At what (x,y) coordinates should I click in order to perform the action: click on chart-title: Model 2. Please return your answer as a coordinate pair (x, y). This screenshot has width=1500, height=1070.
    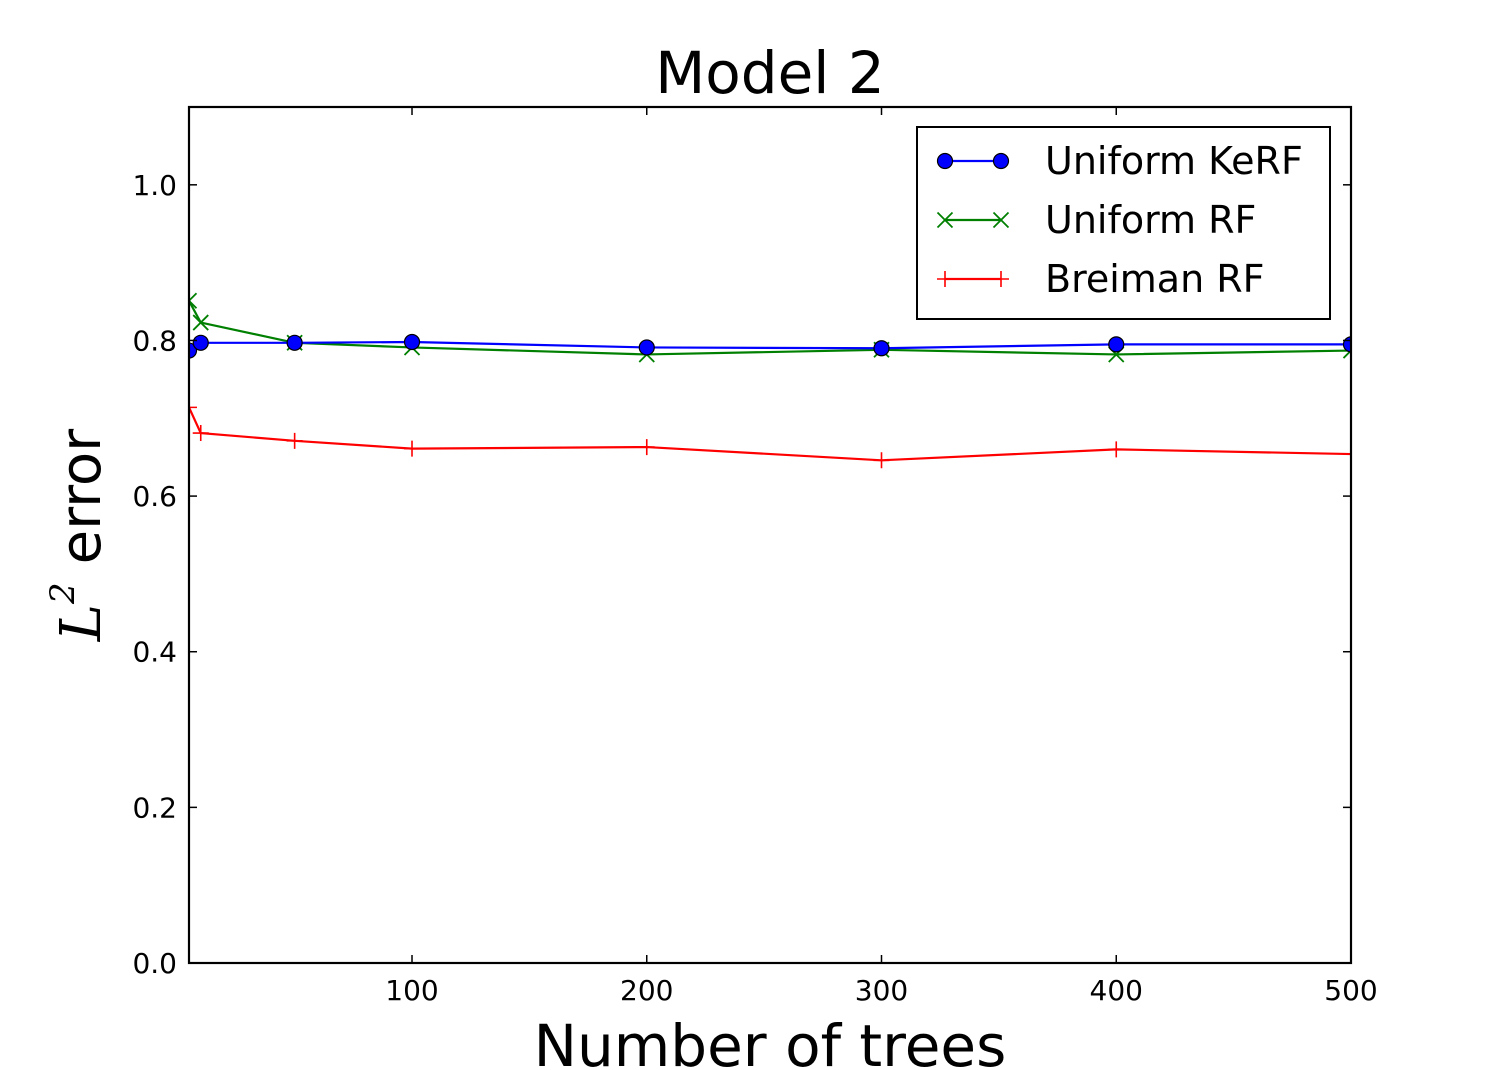
    Looking at the image, I should click on (769, 73).